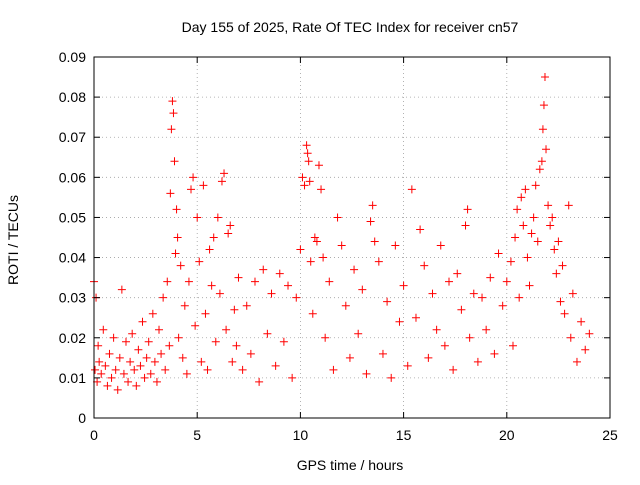 This screenshot has height=485, width=640. I want to click on x-tick-label: 25, so click(610, 435).